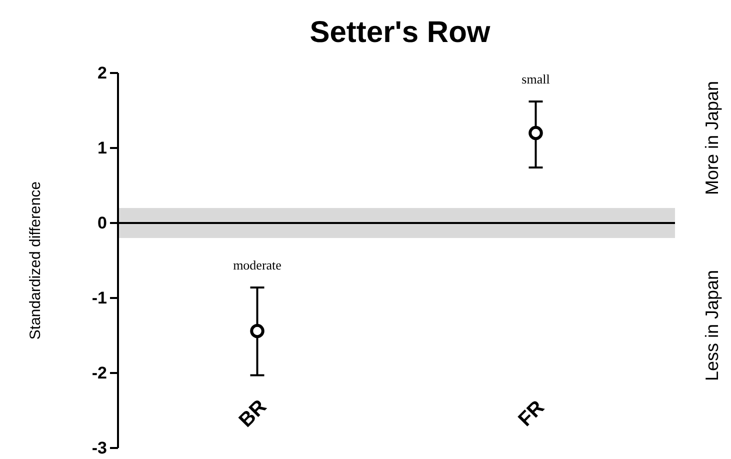  Describe the element at coordinates (99, 372) in the screenshot. I see `y-tick-label: -2` at that location.